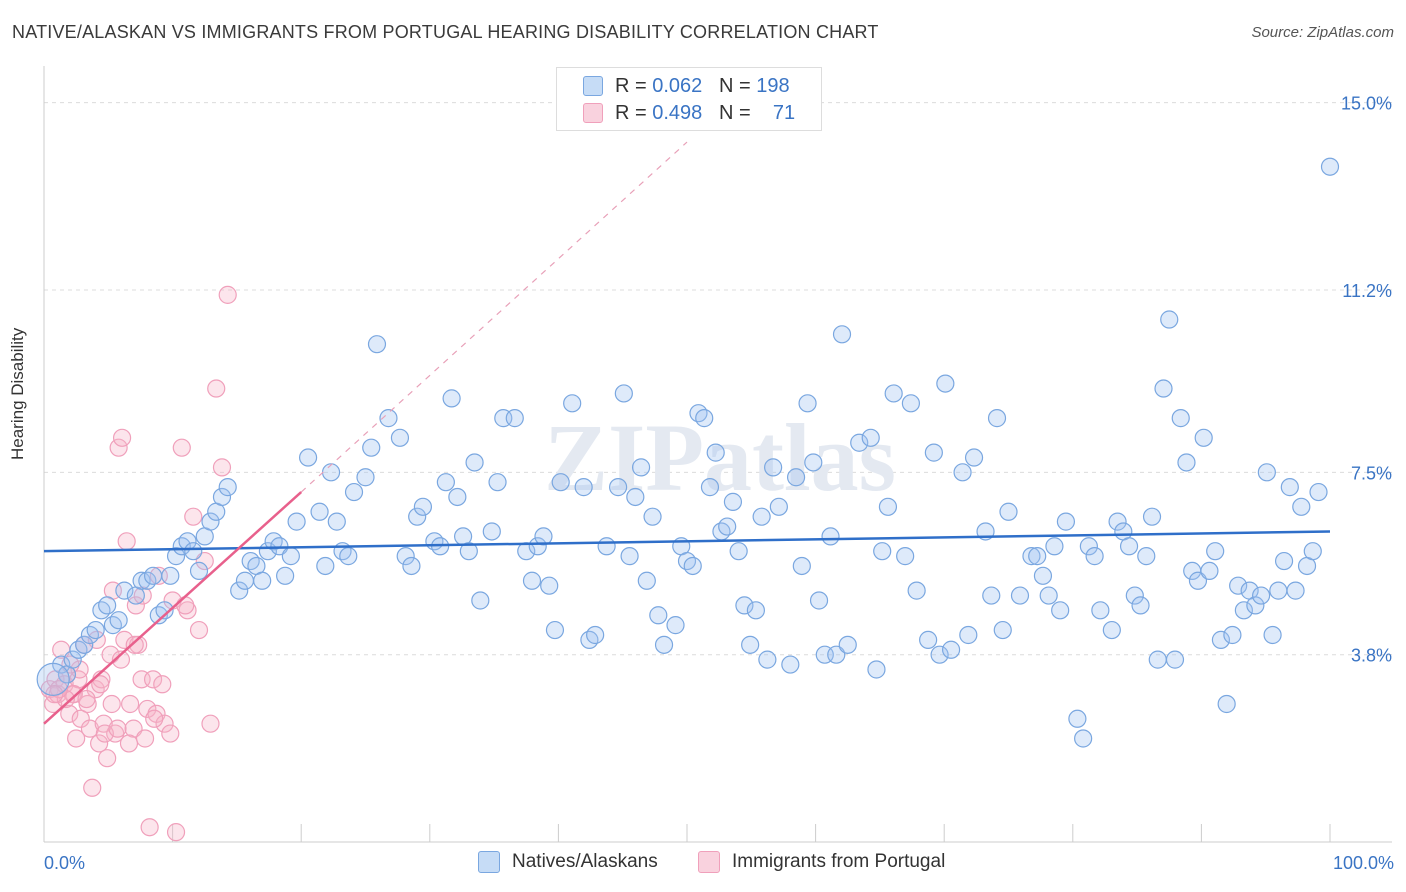  Describe the element at coordinates (568, 862) in the screenshot. I see `series-legend-natives: Natives/Alaskans` at that location.